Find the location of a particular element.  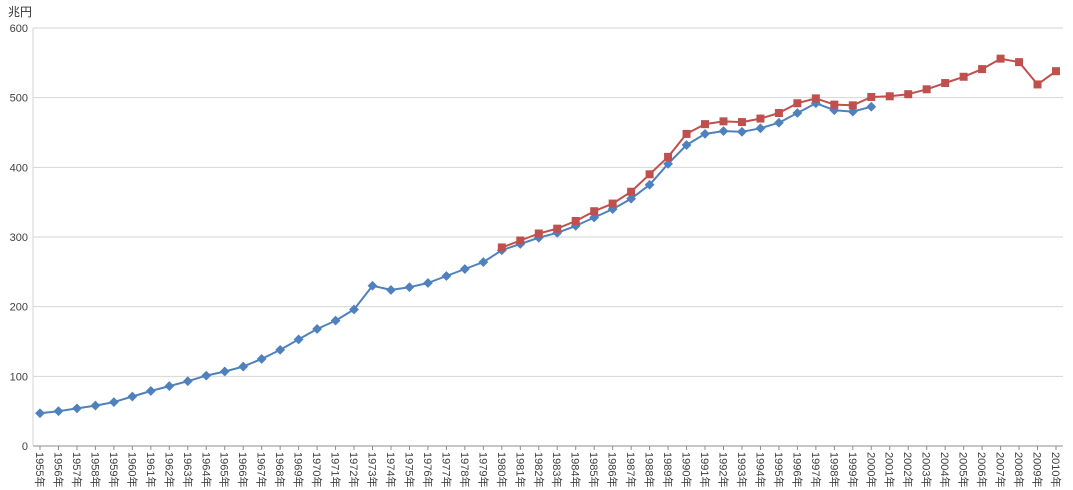

x-tick-label: 2004年 is located at coordinates (945, 469).